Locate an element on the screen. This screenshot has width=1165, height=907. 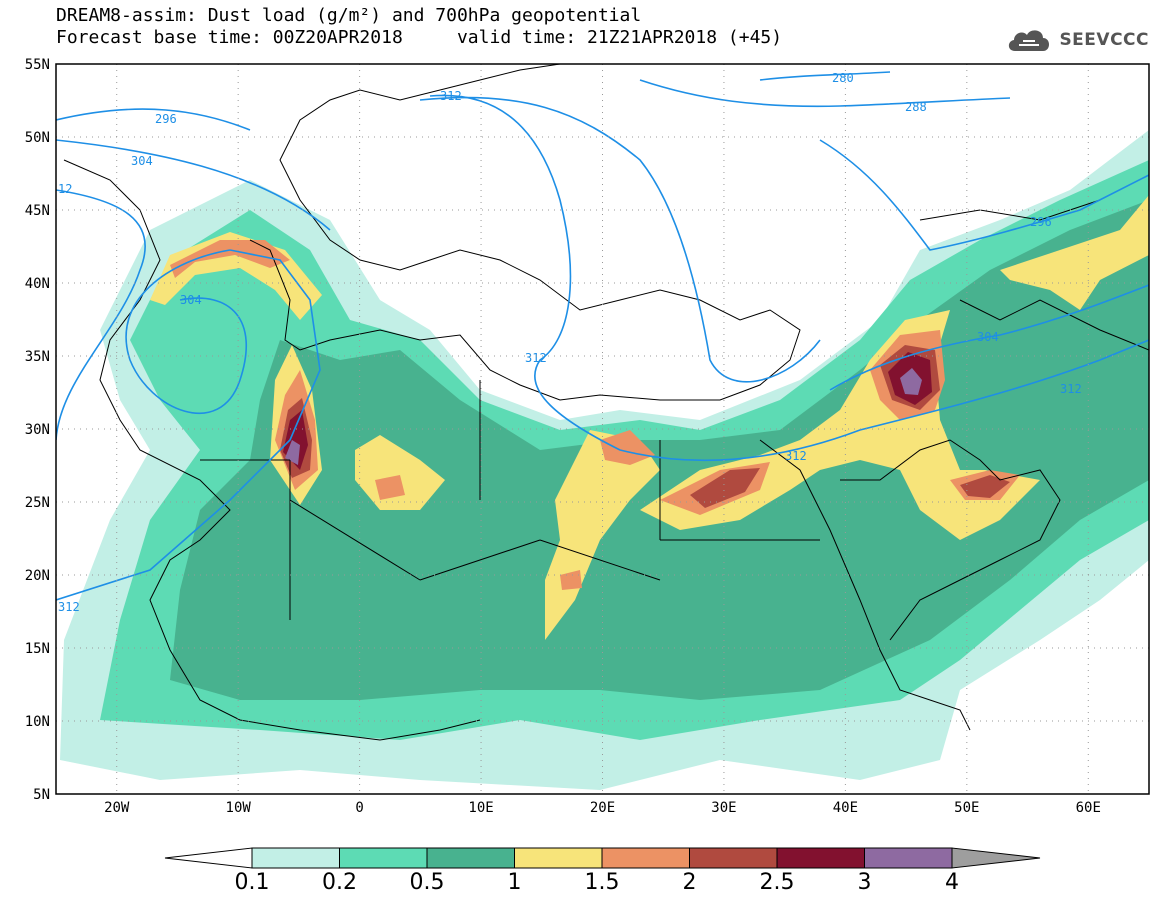
contour-312-far-west is located at coordinates (101, 315).